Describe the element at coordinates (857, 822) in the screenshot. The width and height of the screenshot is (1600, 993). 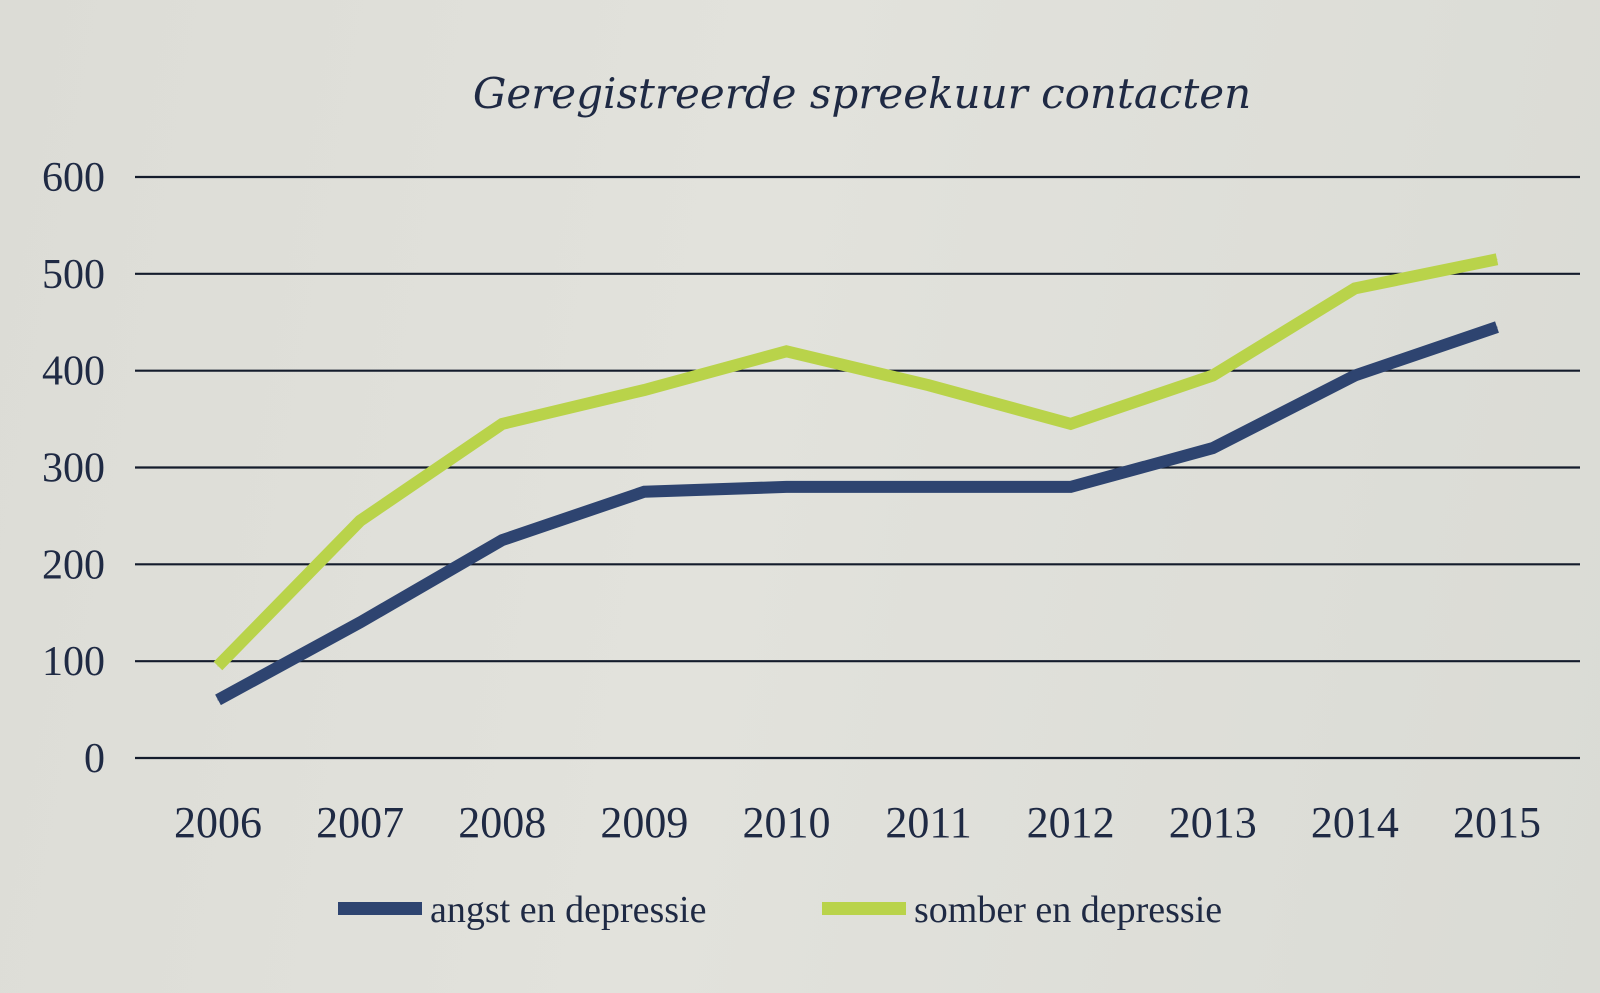
I see `x-axis-ticks: 2006 2007 2008 2009 2010 2011 2012 2013 2014 2015` at that location.